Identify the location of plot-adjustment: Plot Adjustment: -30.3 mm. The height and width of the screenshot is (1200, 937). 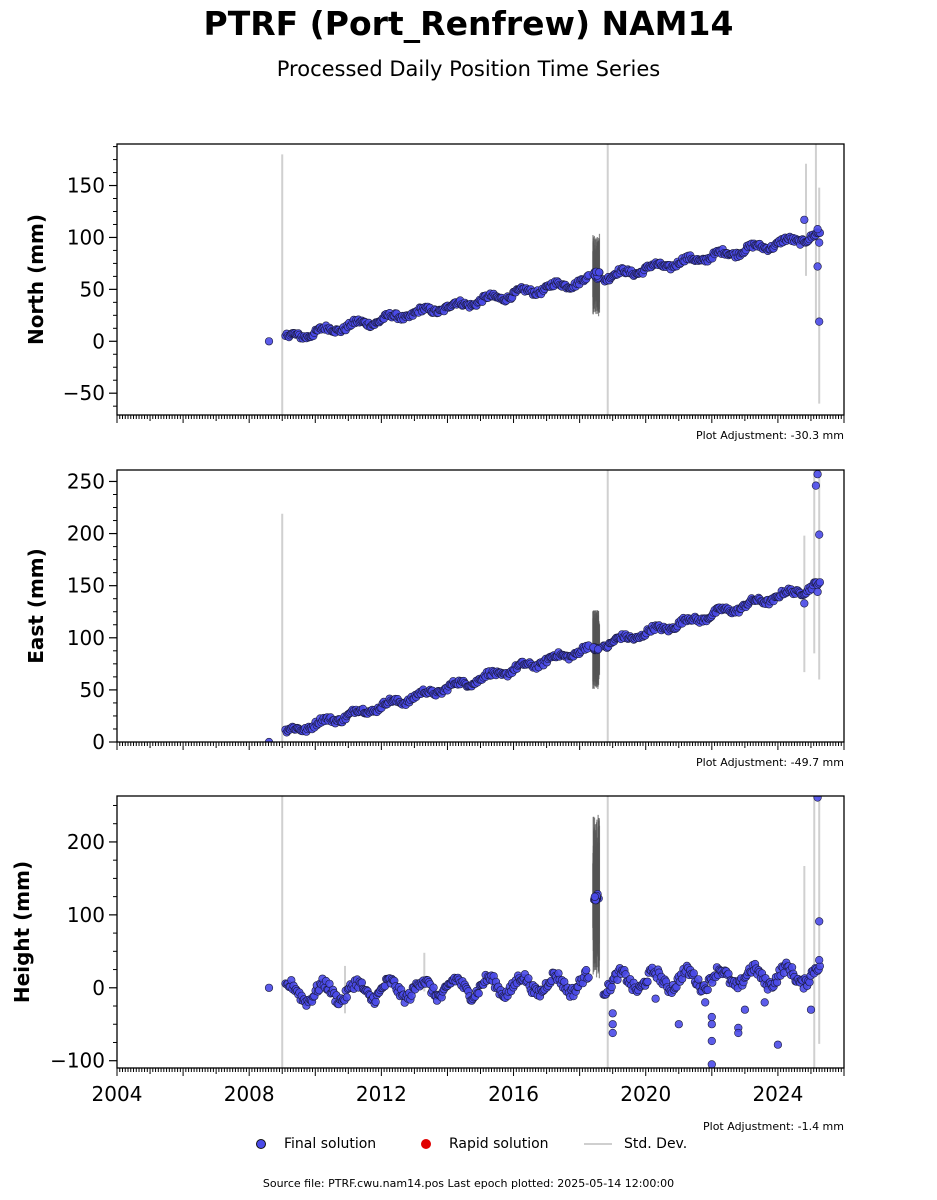
(770, 435).